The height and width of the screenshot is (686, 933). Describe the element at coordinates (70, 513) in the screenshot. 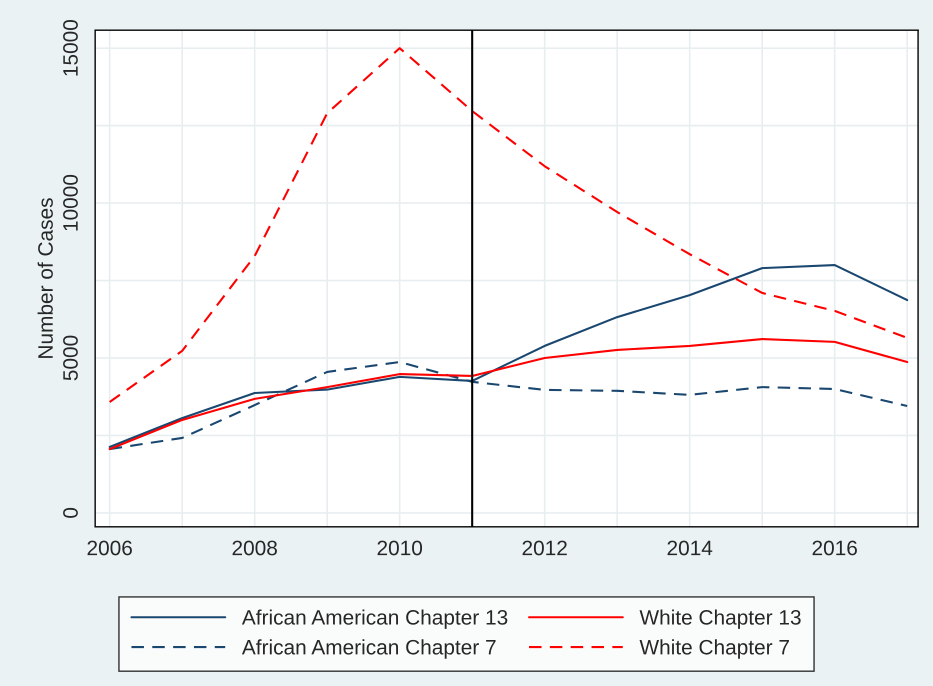

I see `y-tick-label: 0` at that location.